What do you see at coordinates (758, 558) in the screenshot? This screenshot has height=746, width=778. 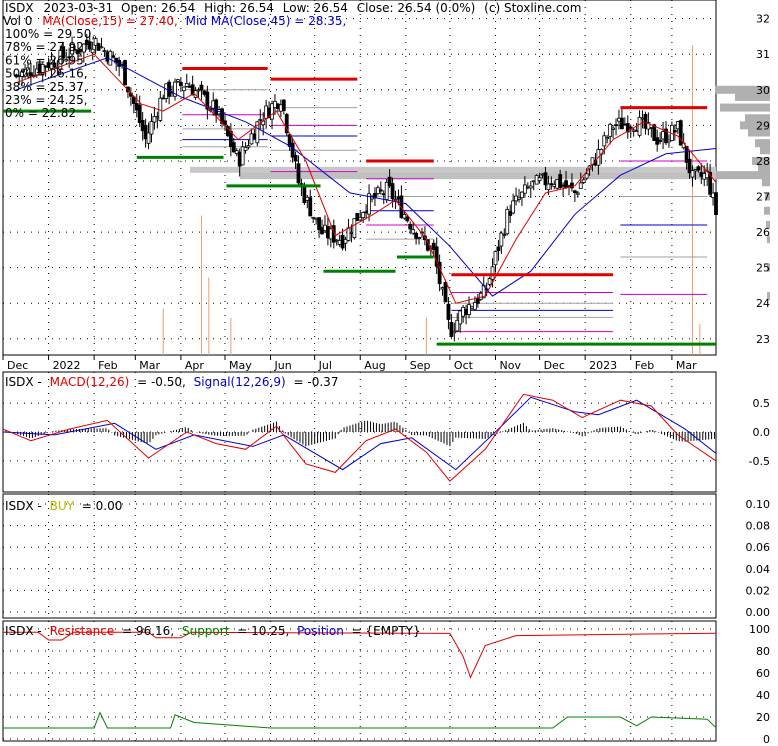 I see `buy-y-axis: 0.10 0.08 0.06 0.04 0.02 0.00` at bounding box center [758, 558].